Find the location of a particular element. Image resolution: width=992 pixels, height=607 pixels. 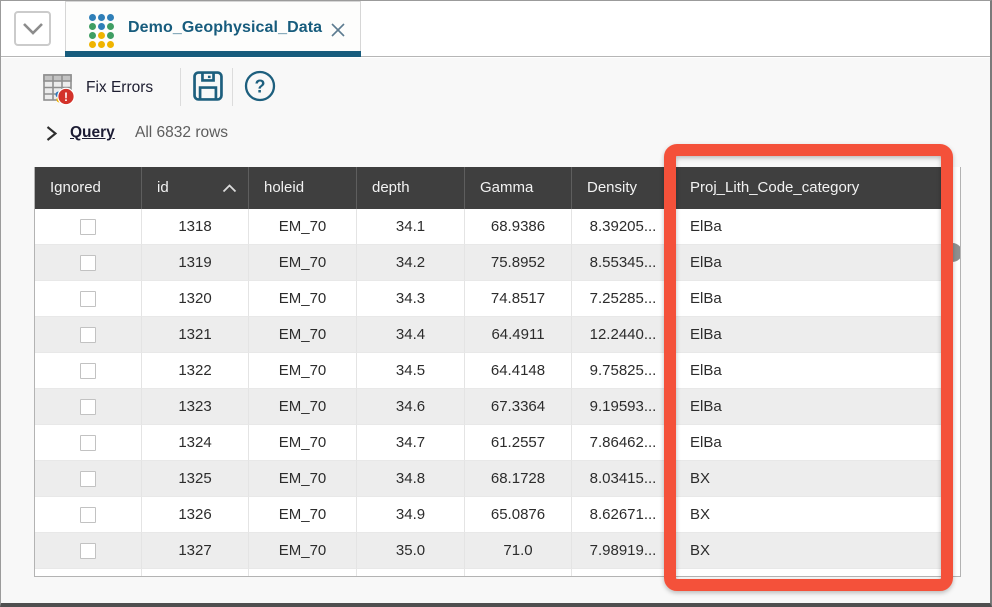

column-header-id: id is located at coordinates (195, 188).